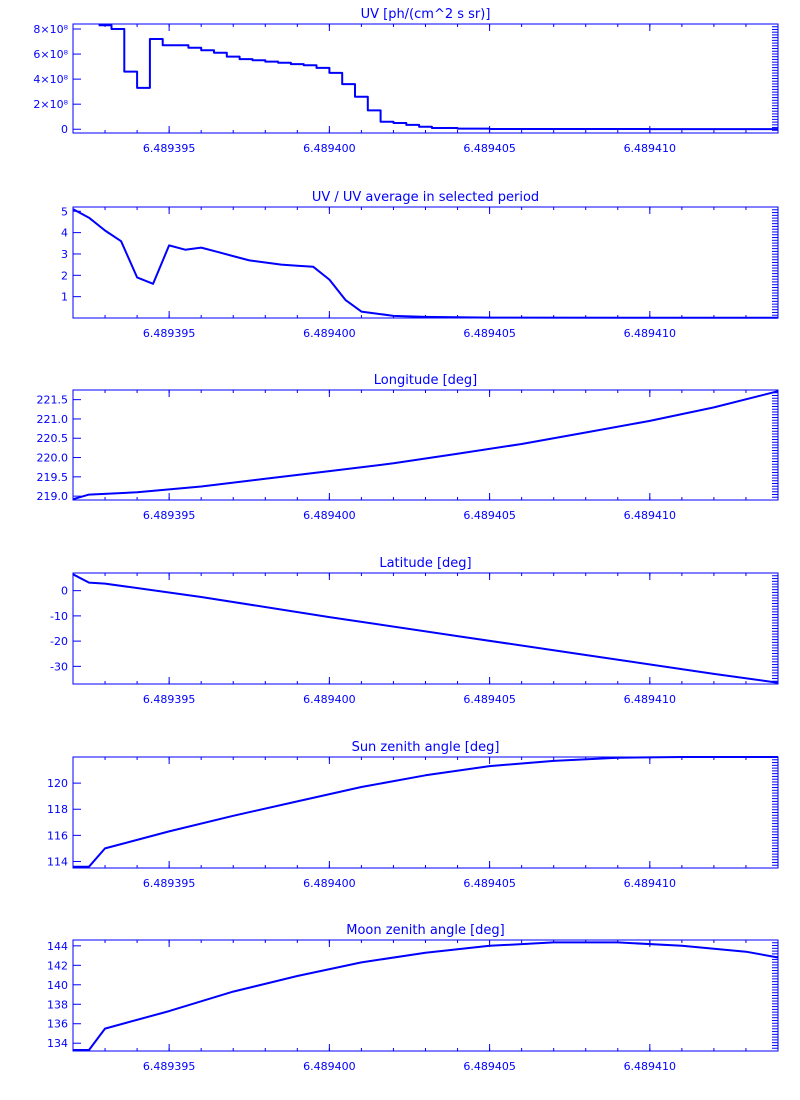  What do you see at coordinates (50, 29) in the screenshot?
I see `y-tick-label: 8×10⁸` at bounding box center [50, 29].